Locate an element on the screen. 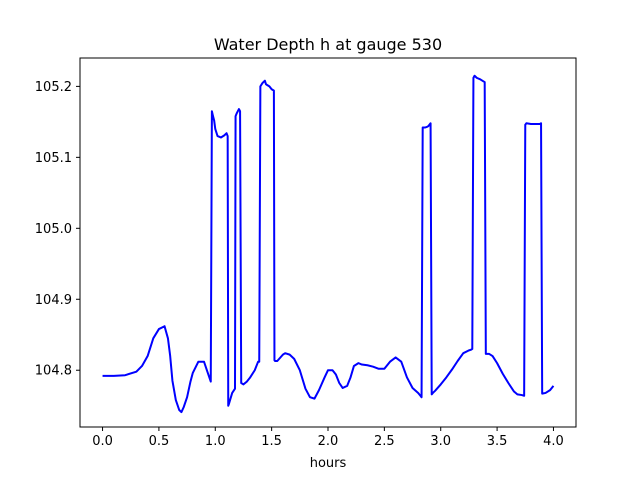 The width and height of the screenshot is (640, 480). y-tick-label: 105.1 is located at coordinates (53, 158).